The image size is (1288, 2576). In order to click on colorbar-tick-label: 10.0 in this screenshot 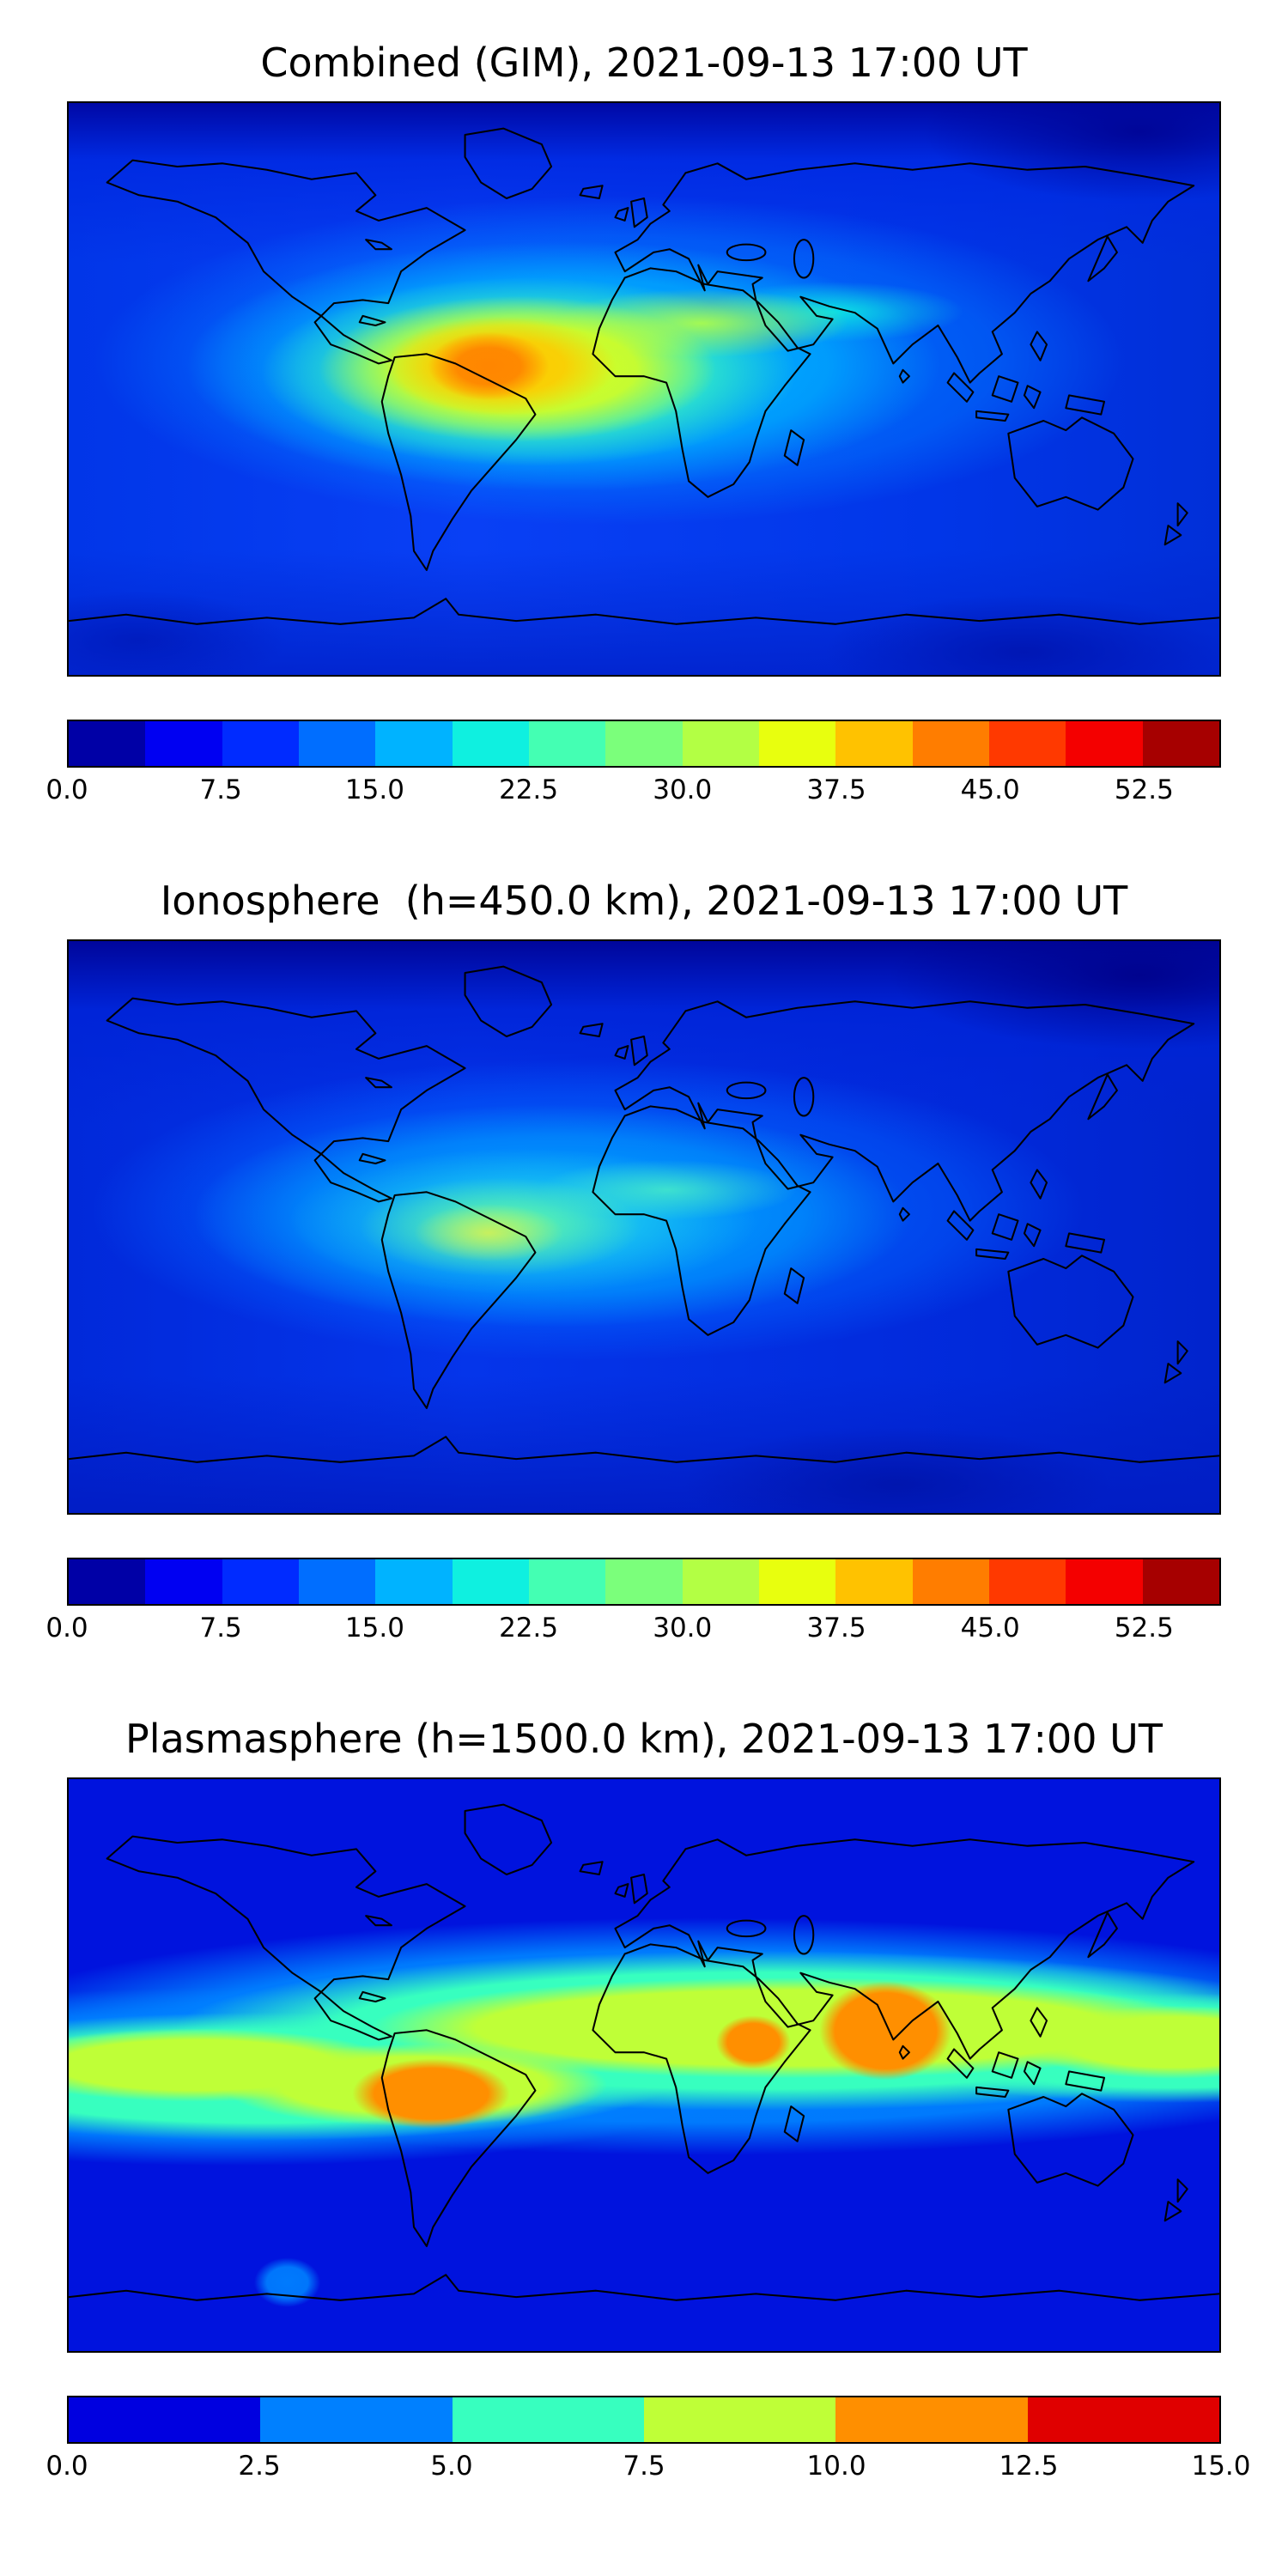, I will do `click(836, 2466)`.